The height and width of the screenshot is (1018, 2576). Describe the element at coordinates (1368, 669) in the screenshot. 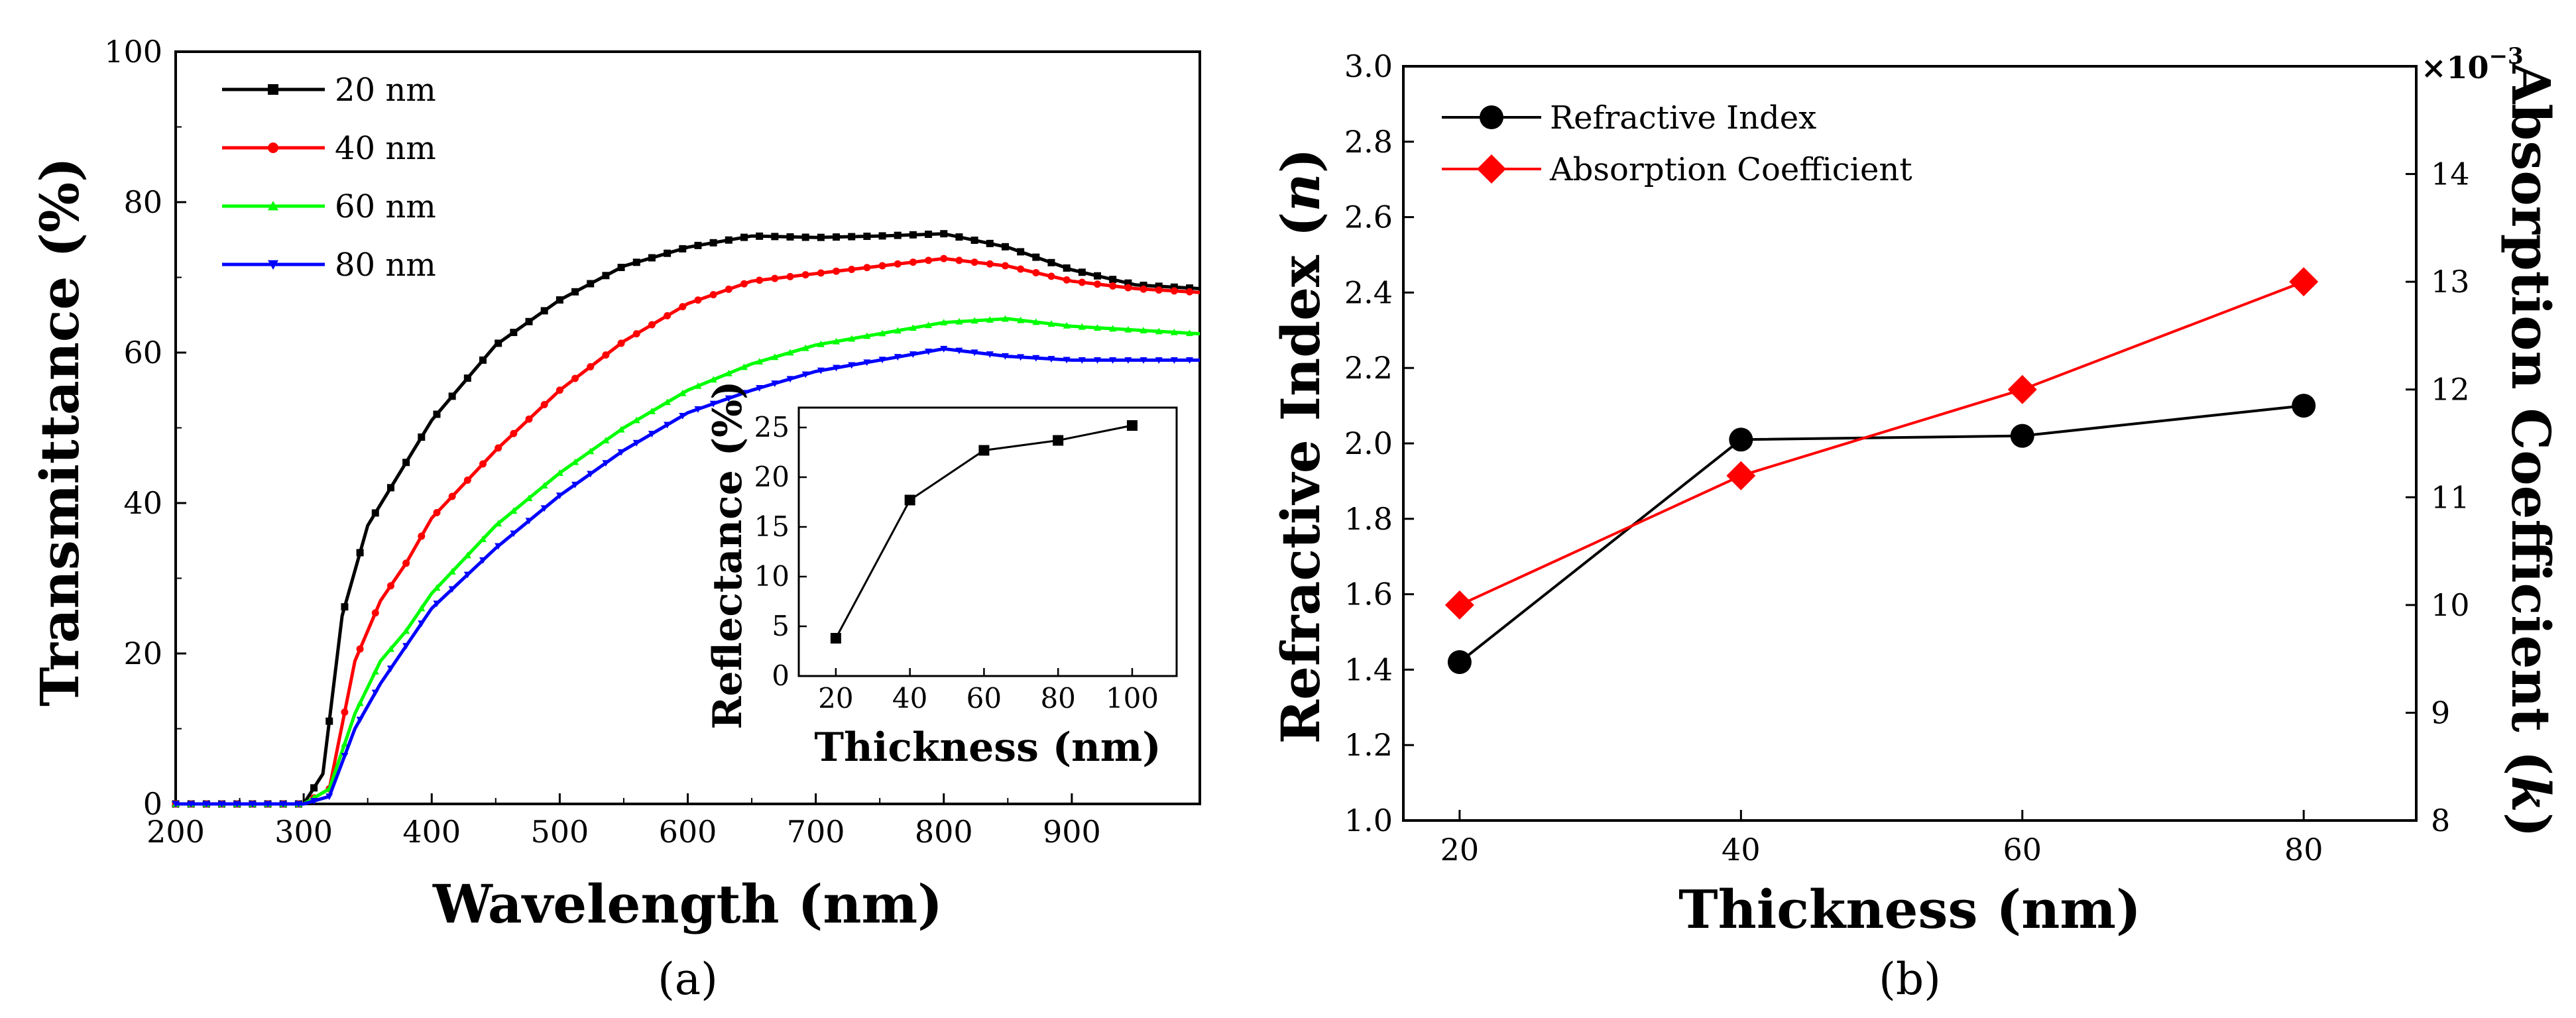

I see `panel-b-ytick-label: 1.4` at that location.